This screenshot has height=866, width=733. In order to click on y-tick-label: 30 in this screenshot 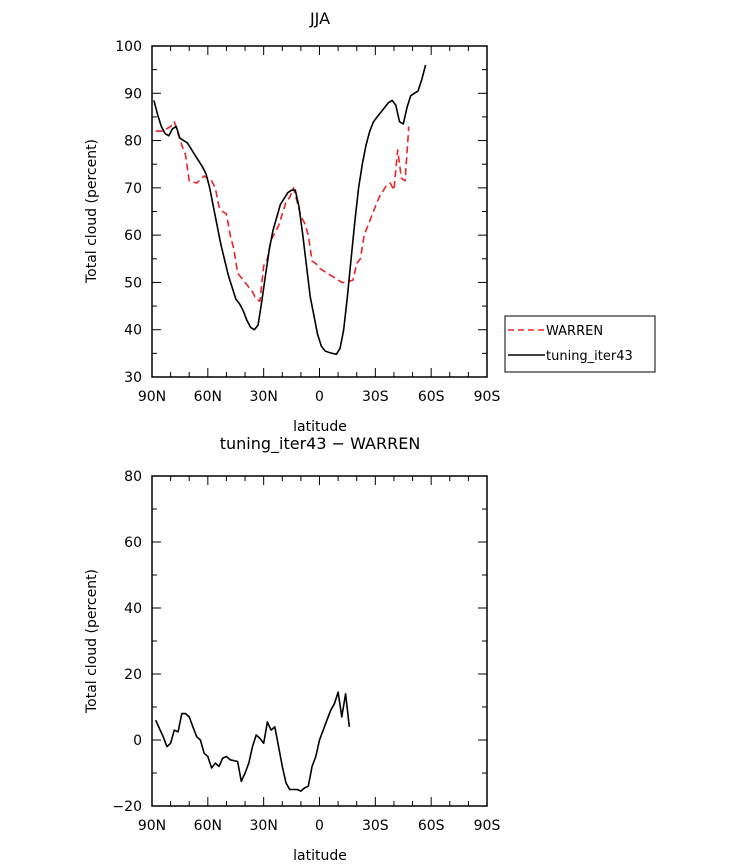, I will do `click(133, 378)`.